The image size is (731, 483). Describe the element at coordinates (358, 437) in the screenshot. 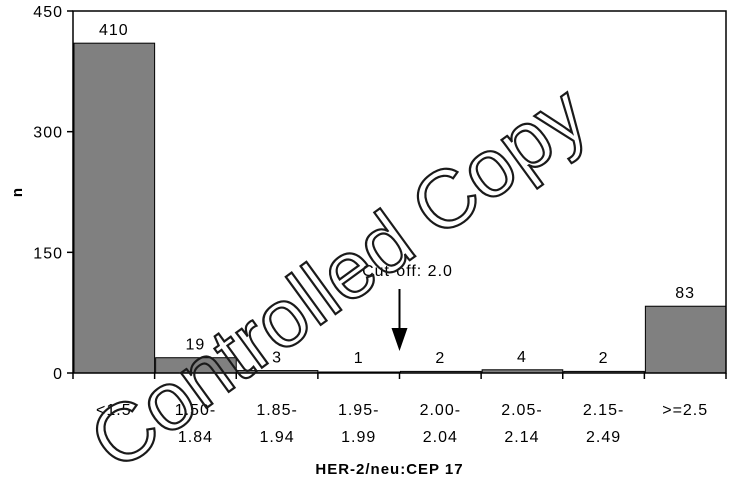

I see `x-tick-label-3-1: 1.99` at that location.